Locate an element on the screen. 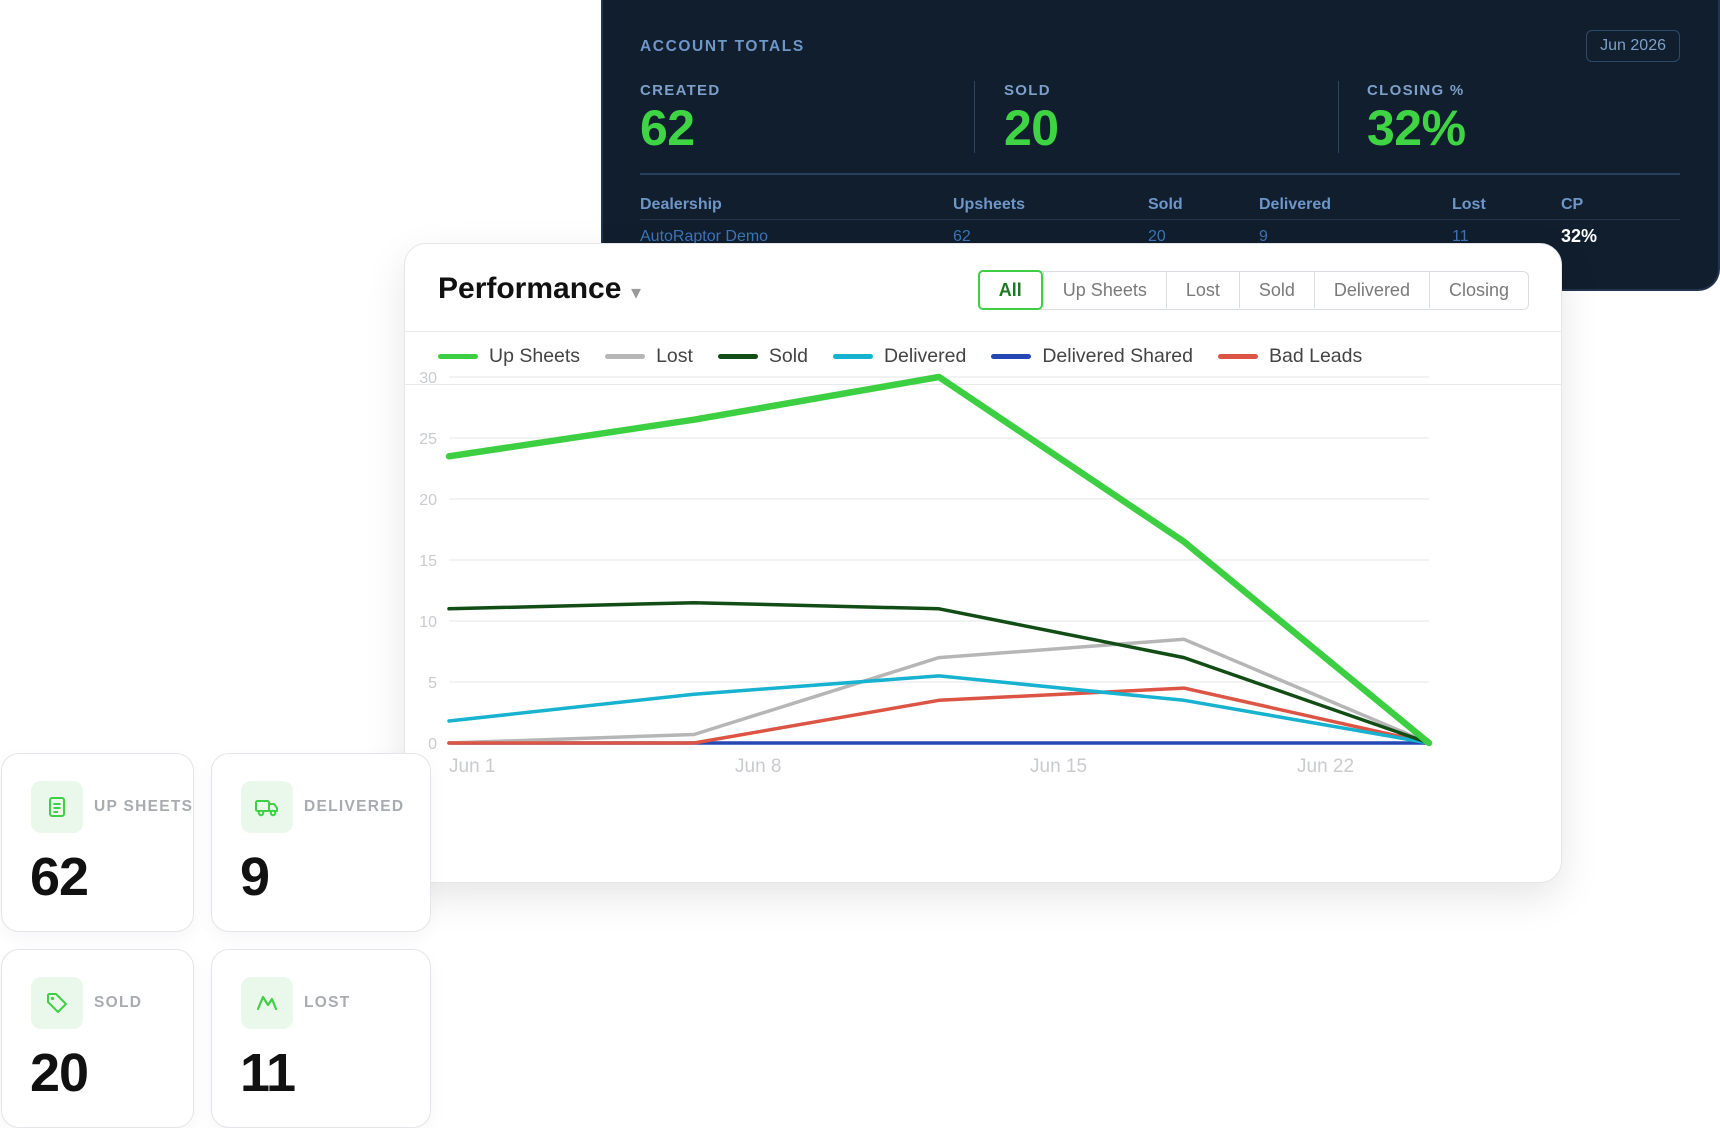 The width and height of the screenshot is (1720, 1128). legend-item: Delivered Shared is located at coordinates (1092, 356).